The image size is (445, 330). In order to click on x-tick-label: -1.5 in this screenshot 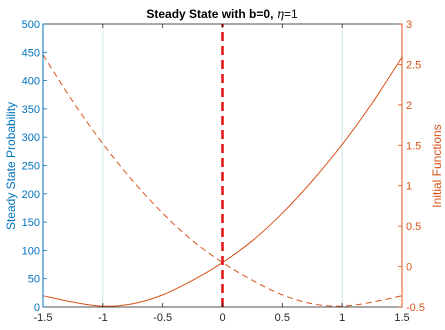, I will do `click(43, 318)`.